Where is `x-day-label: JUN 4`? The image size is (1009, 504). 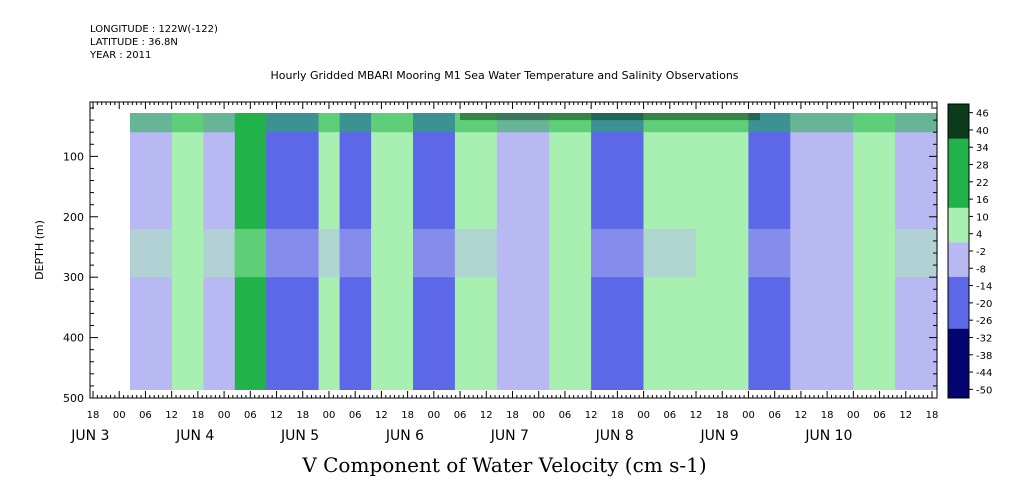 x-day-label: JUN 4 is located at coordinates (194, 436).